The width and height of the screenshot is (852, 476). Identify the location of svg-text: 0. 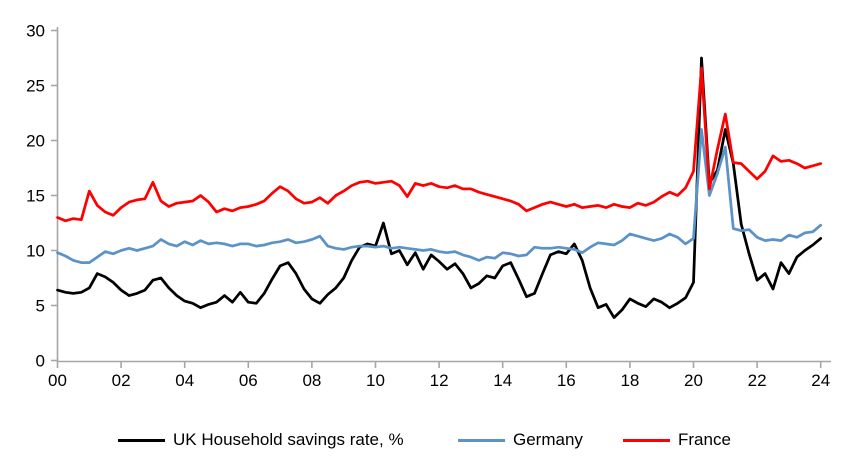
(40, 361).